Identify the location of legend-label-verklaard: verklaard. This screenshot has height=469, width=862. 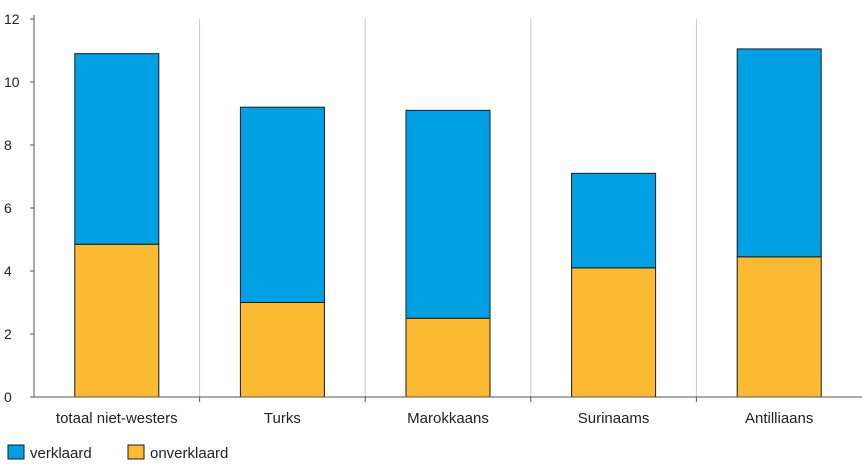
(61, 453).